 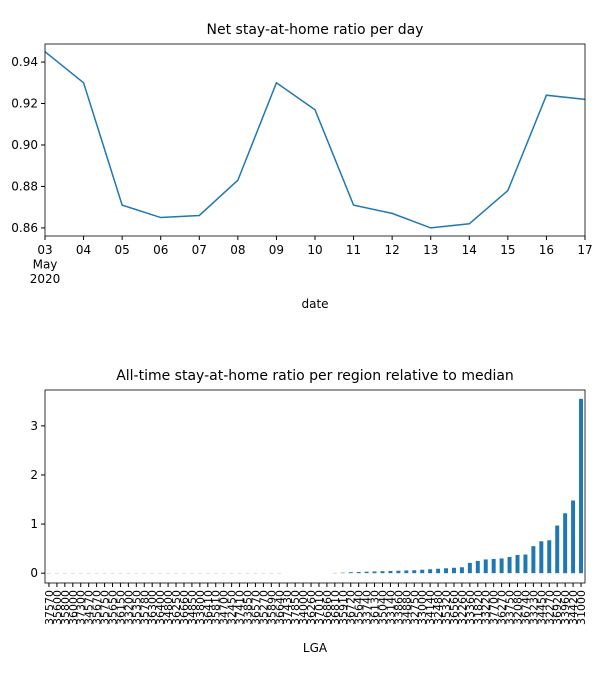 What do you see at coordinates (398, 607) in the screenshot?
I see `x-tick-label: 33860` at bounding box center [398, 607].